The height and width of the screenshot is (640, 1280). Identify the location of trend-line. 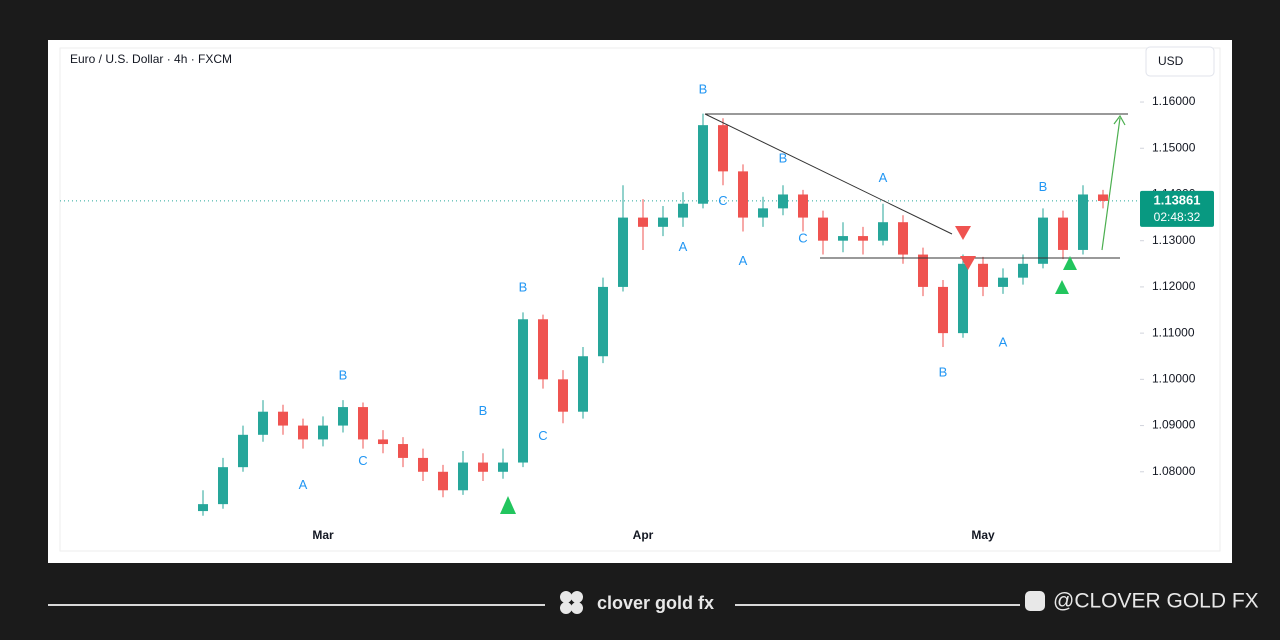
(828, 174).